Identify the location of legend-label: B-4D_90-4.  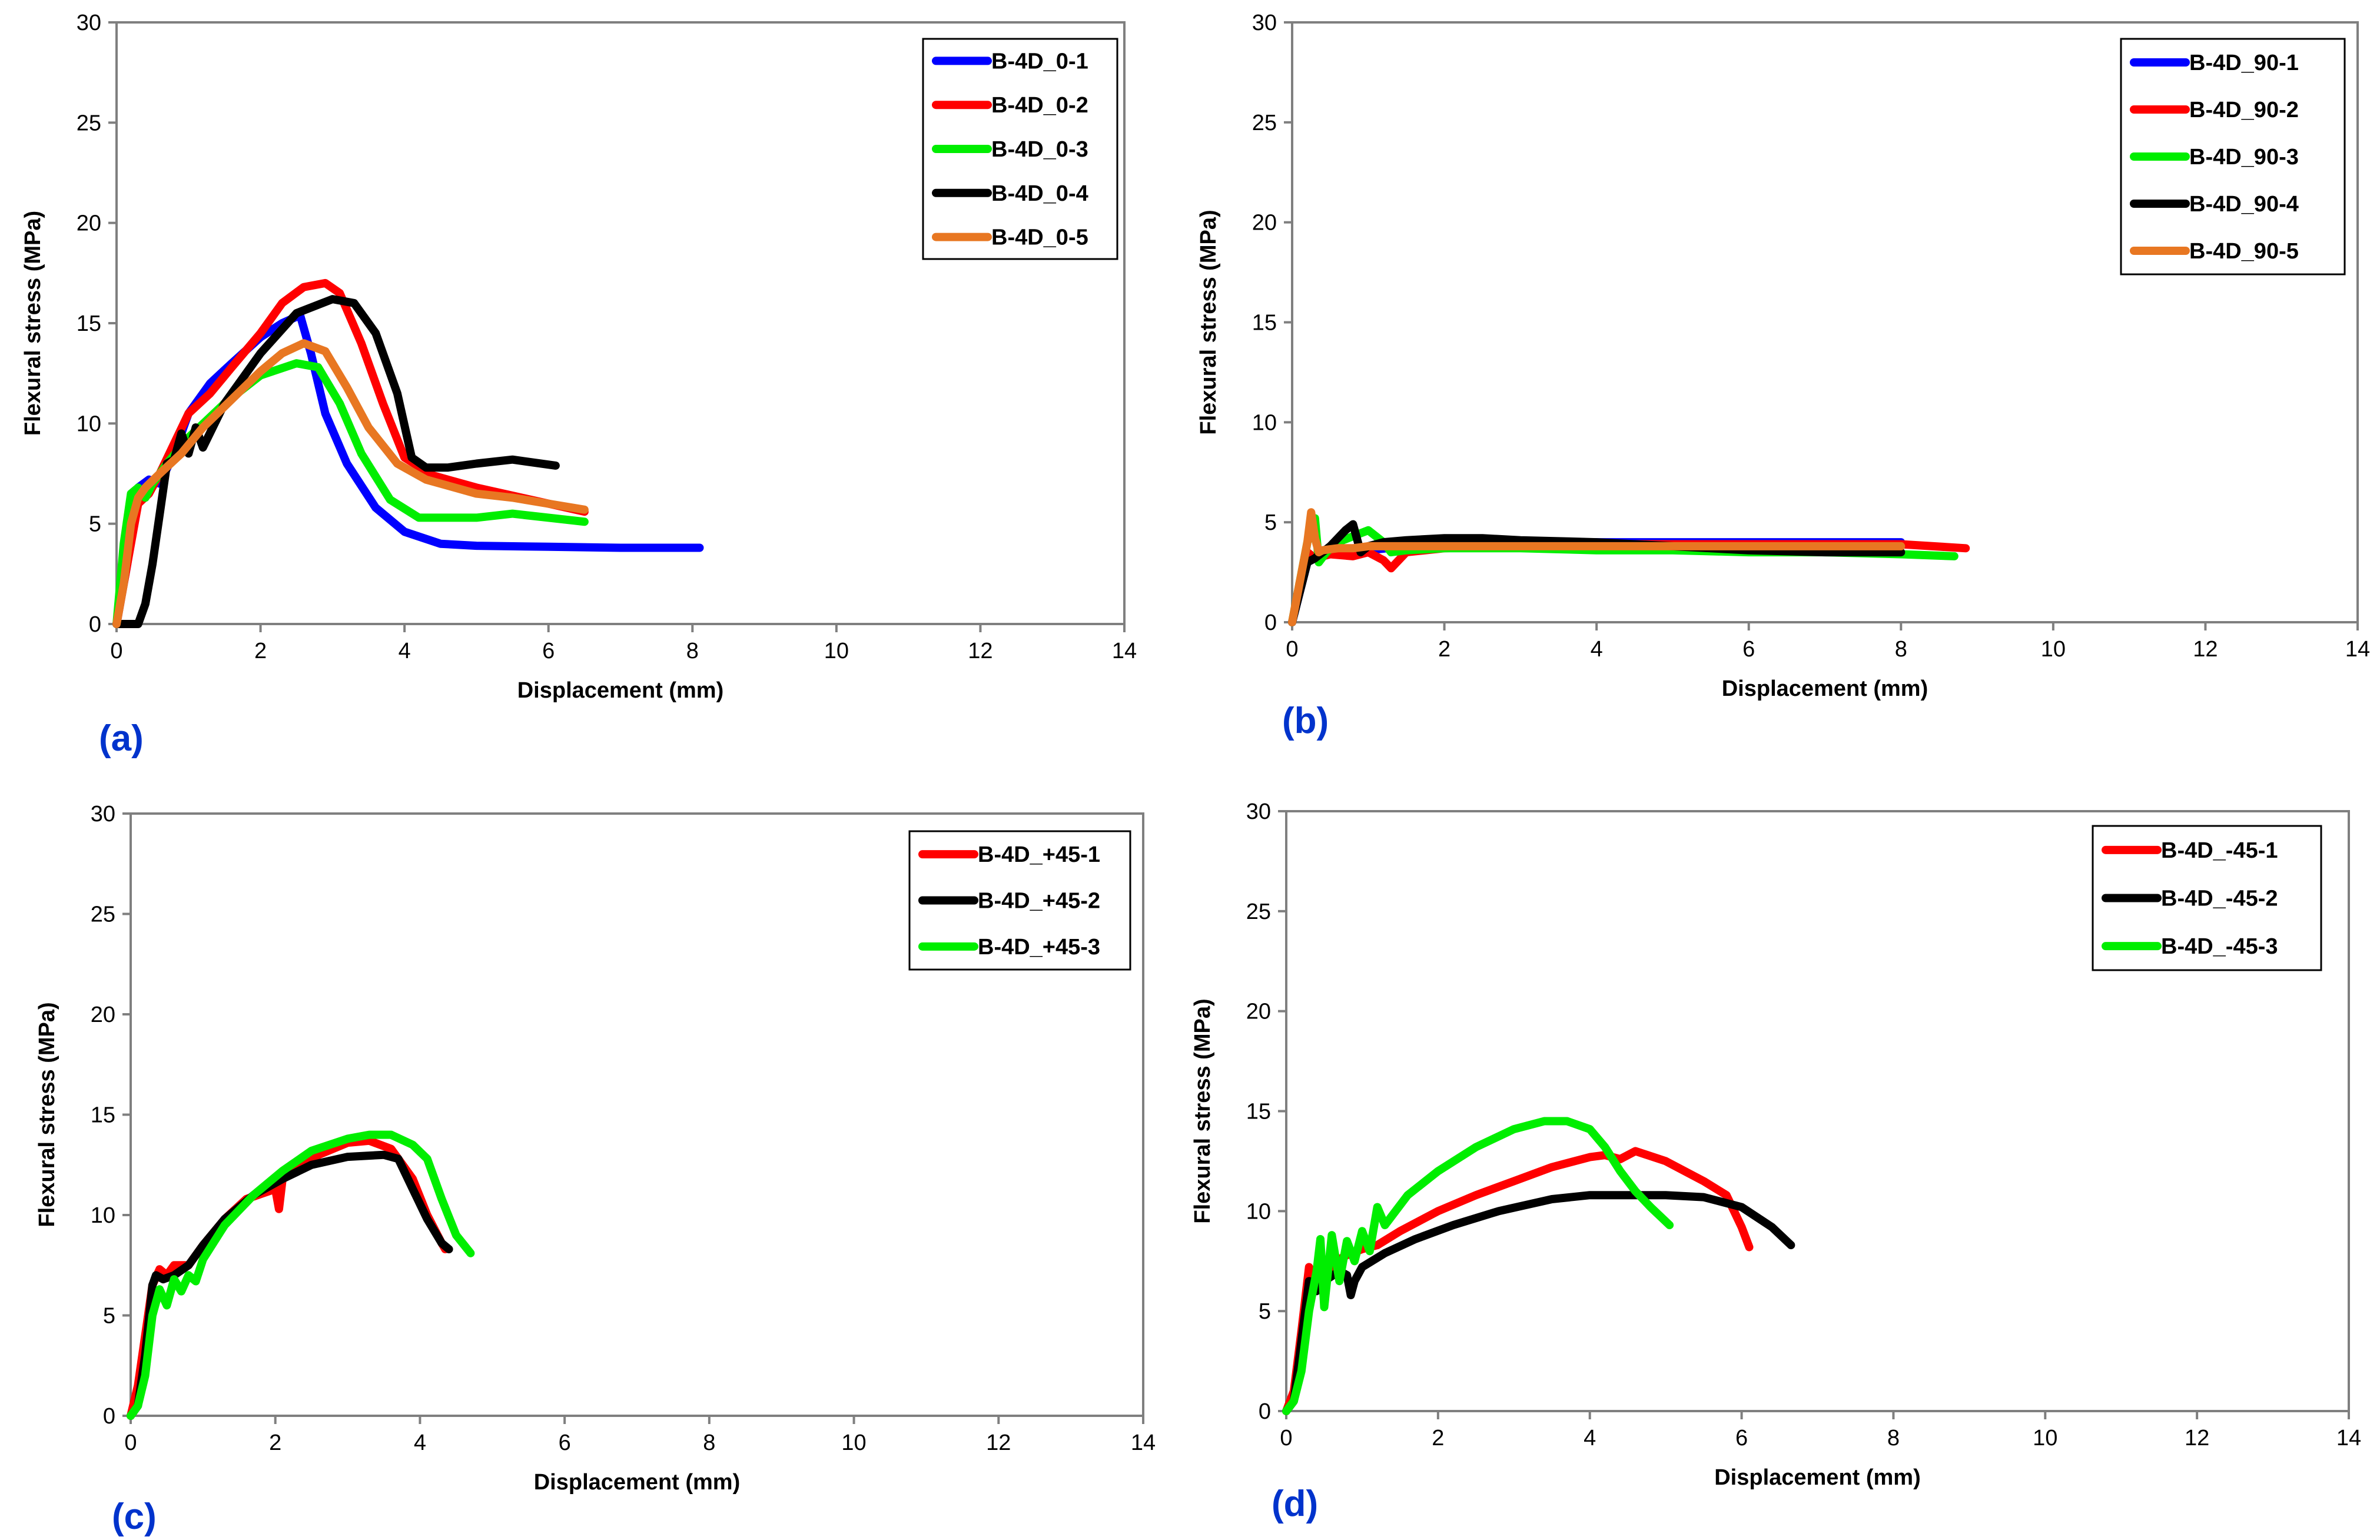
(2244, 204).